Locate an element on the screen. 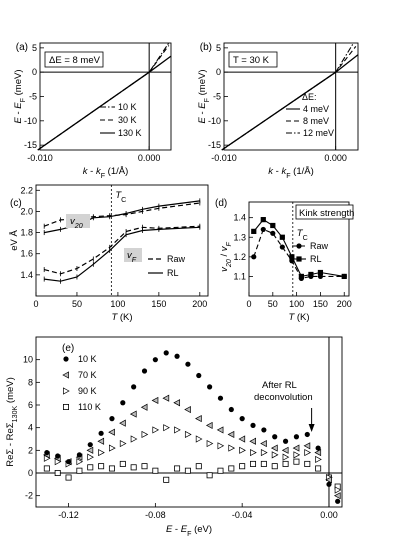  panel-c-y-tick-label: 2.2 is located at coordinates (26, 190).